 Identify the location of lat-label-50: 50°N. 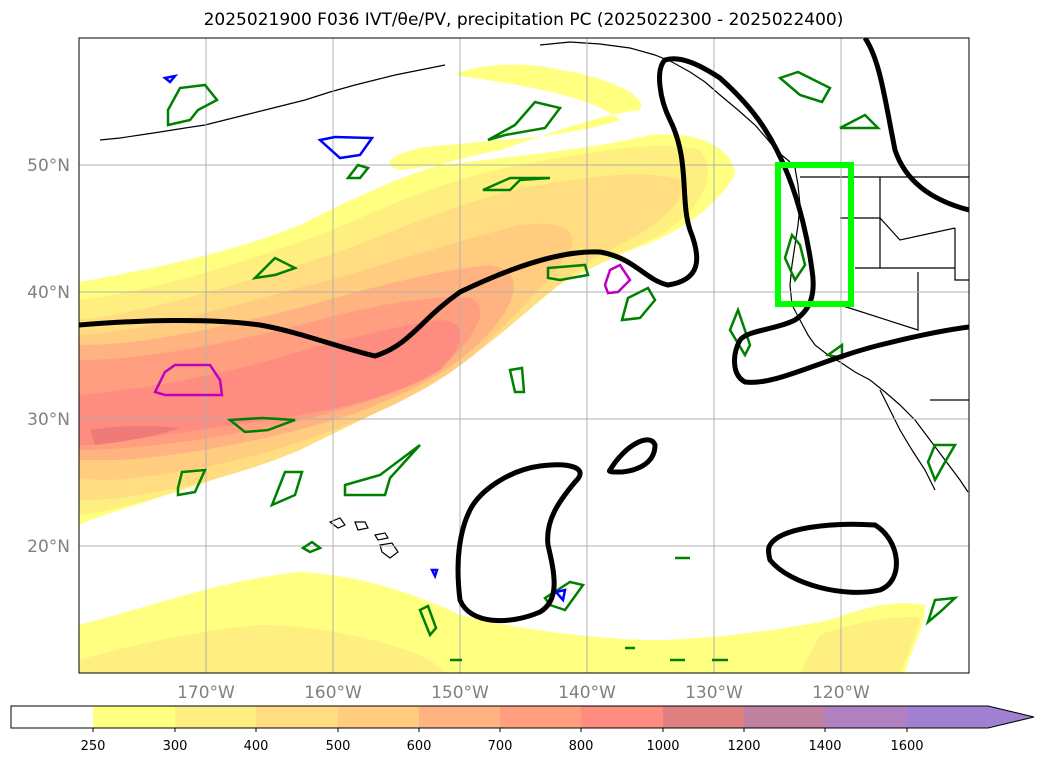
(48, 166).